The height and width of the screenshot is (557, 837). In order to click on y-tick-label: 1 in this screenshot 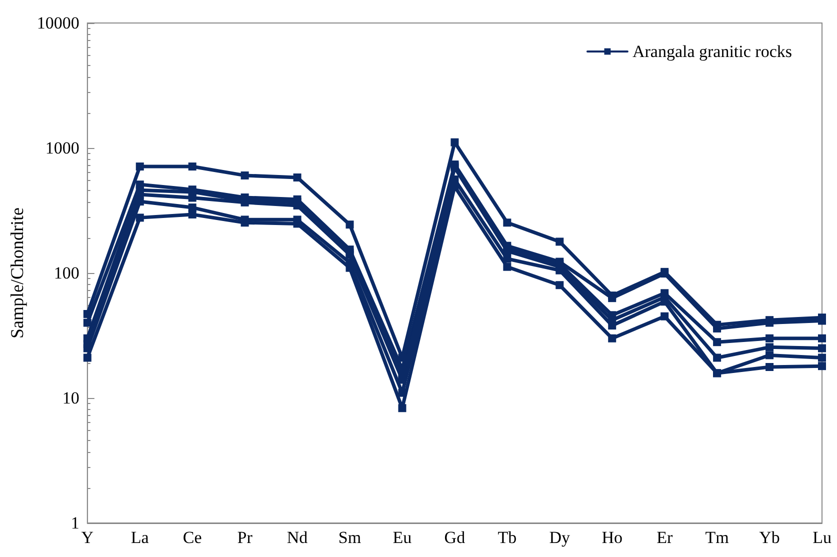, I will do `click(75, 523)`.